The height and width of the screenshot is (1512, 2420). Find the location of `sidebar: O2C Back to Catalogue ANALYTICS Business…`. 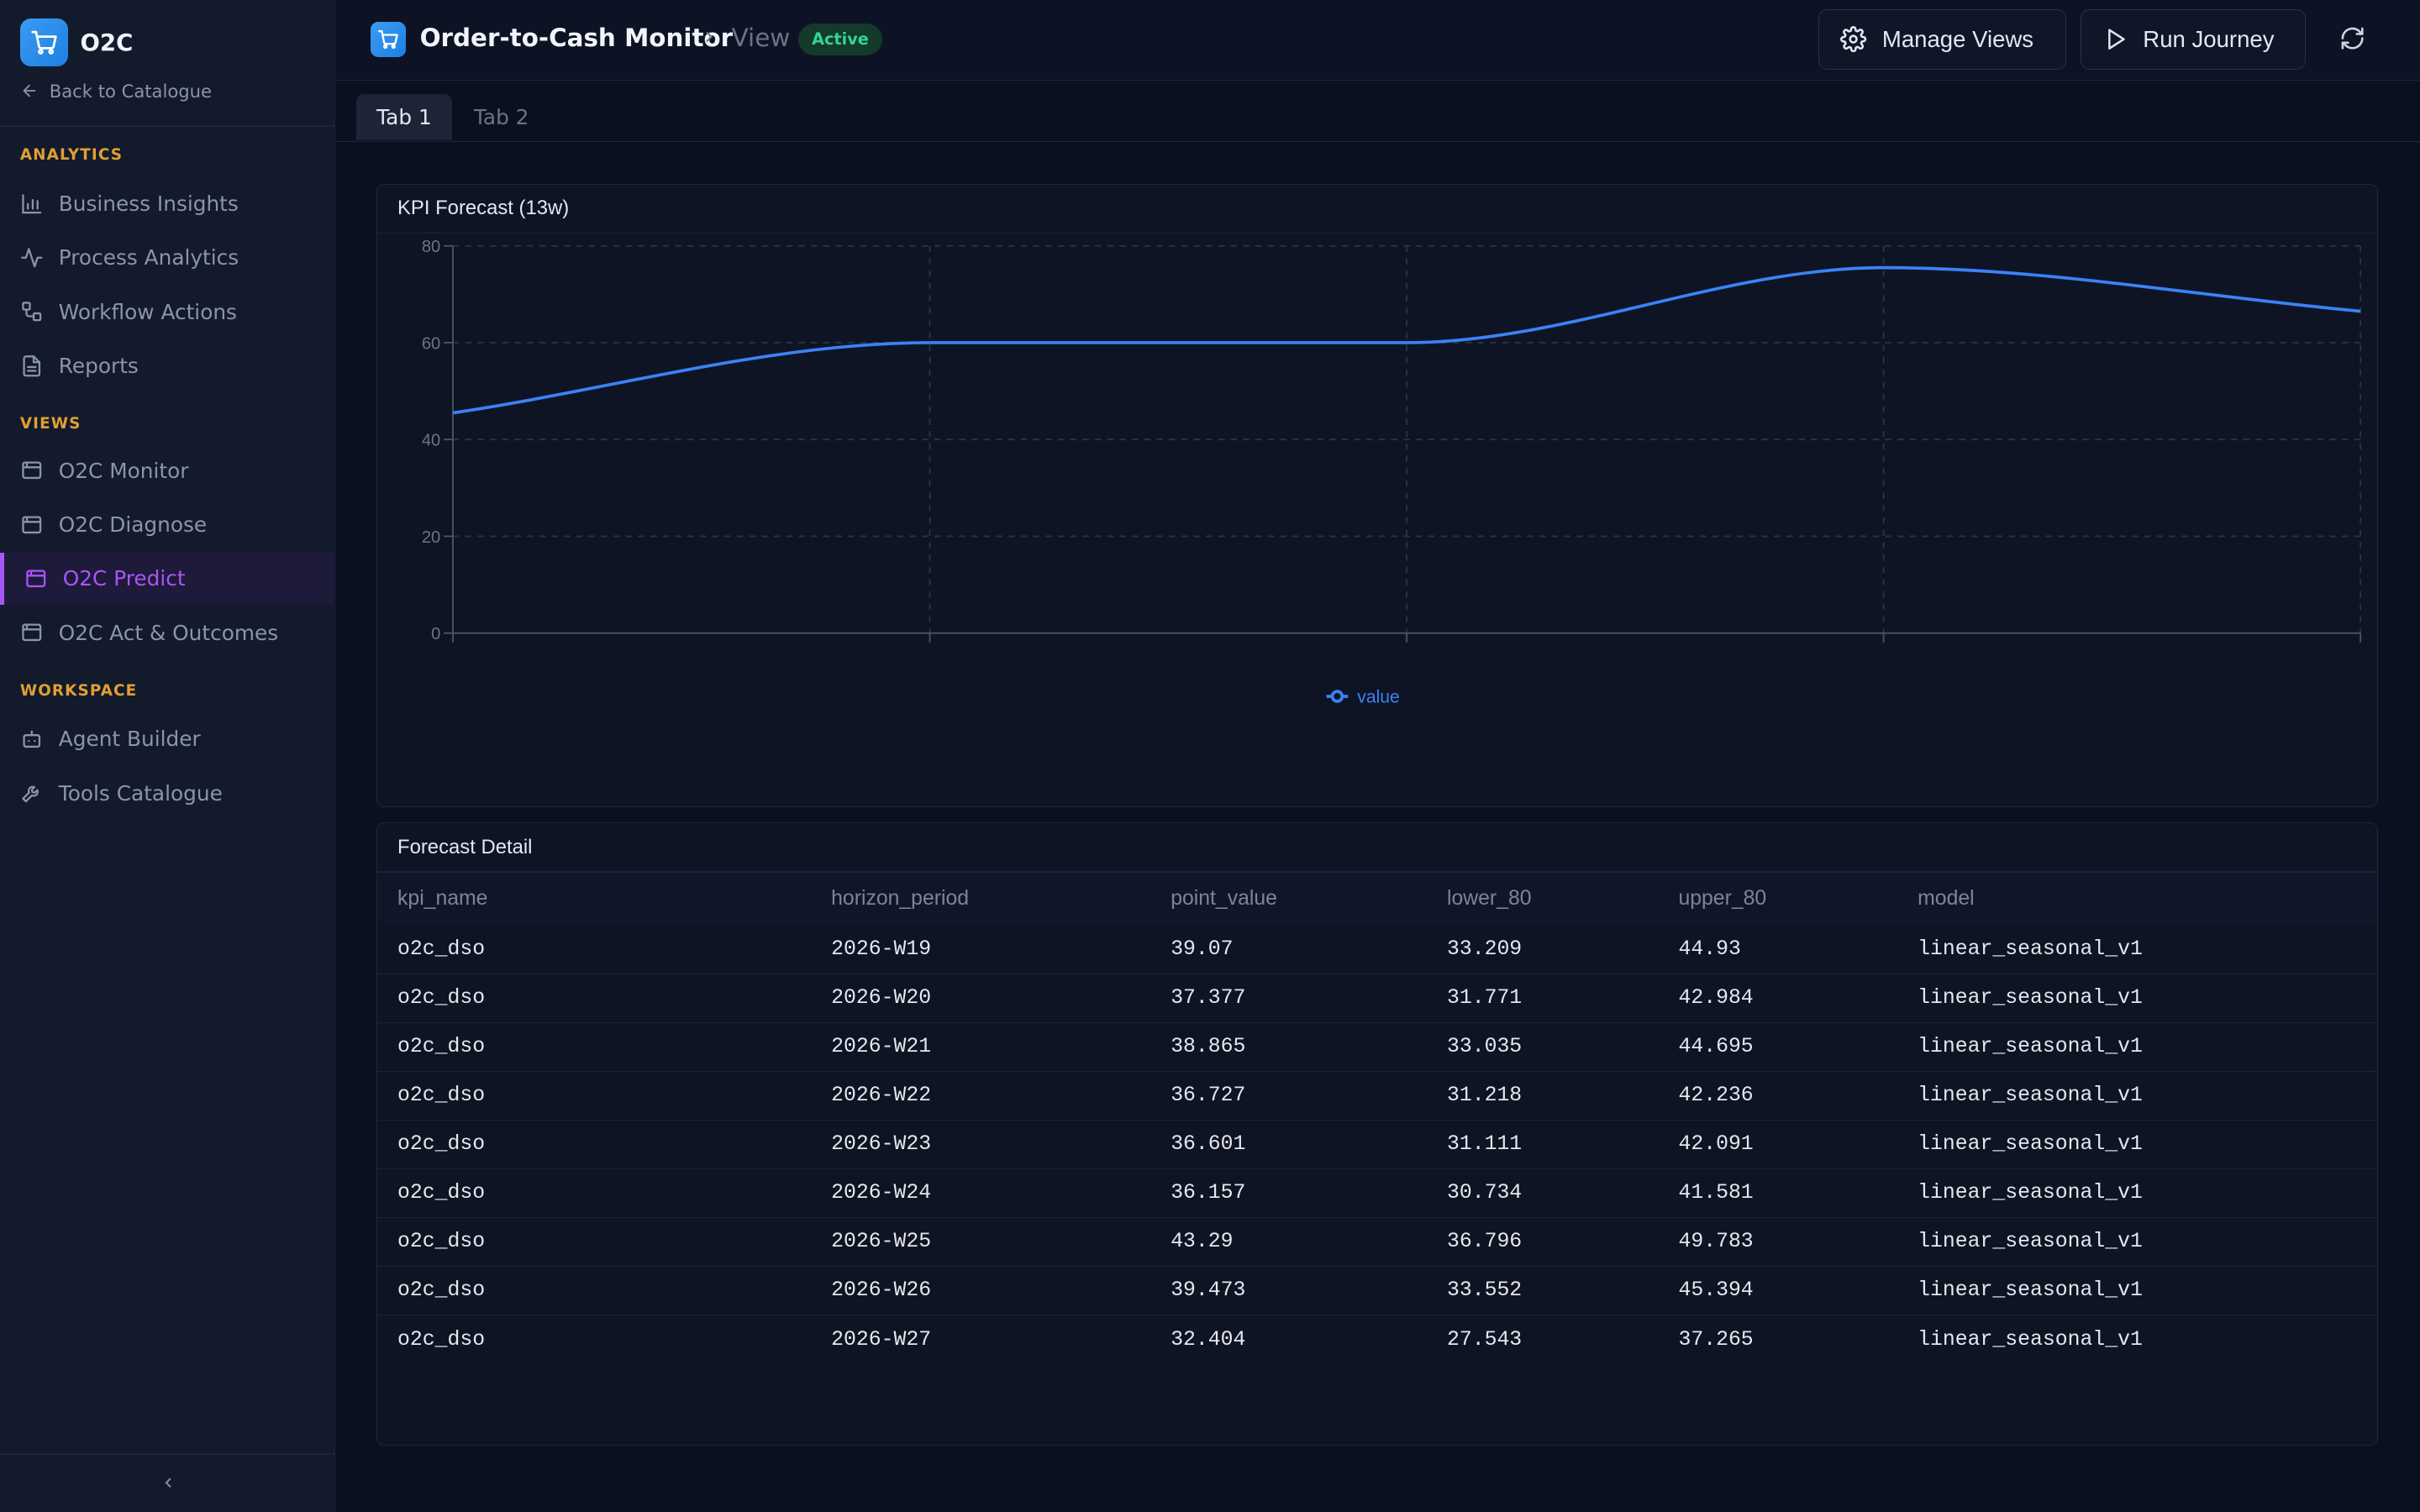

sidebar: O2C Back to Catalogue ANALYTICS Business… is located at coordinates (167, 756).